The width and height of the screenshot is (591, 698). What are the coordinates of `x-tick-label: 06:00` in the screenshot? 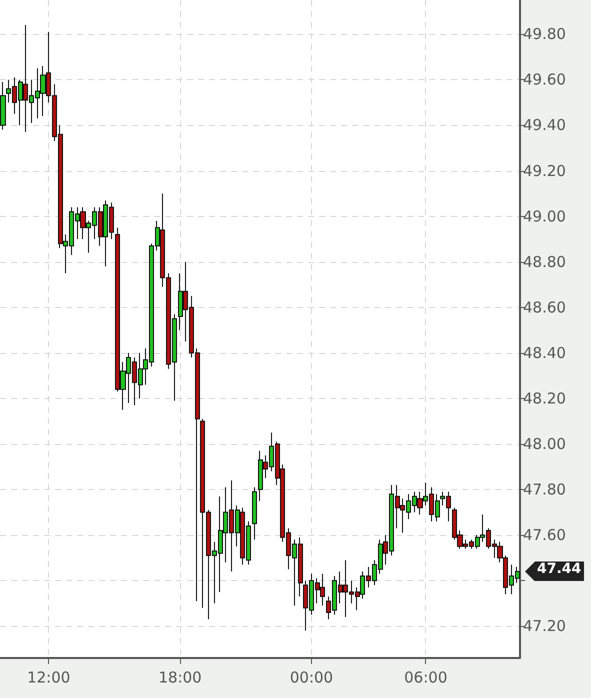 It's located at (426, 677).